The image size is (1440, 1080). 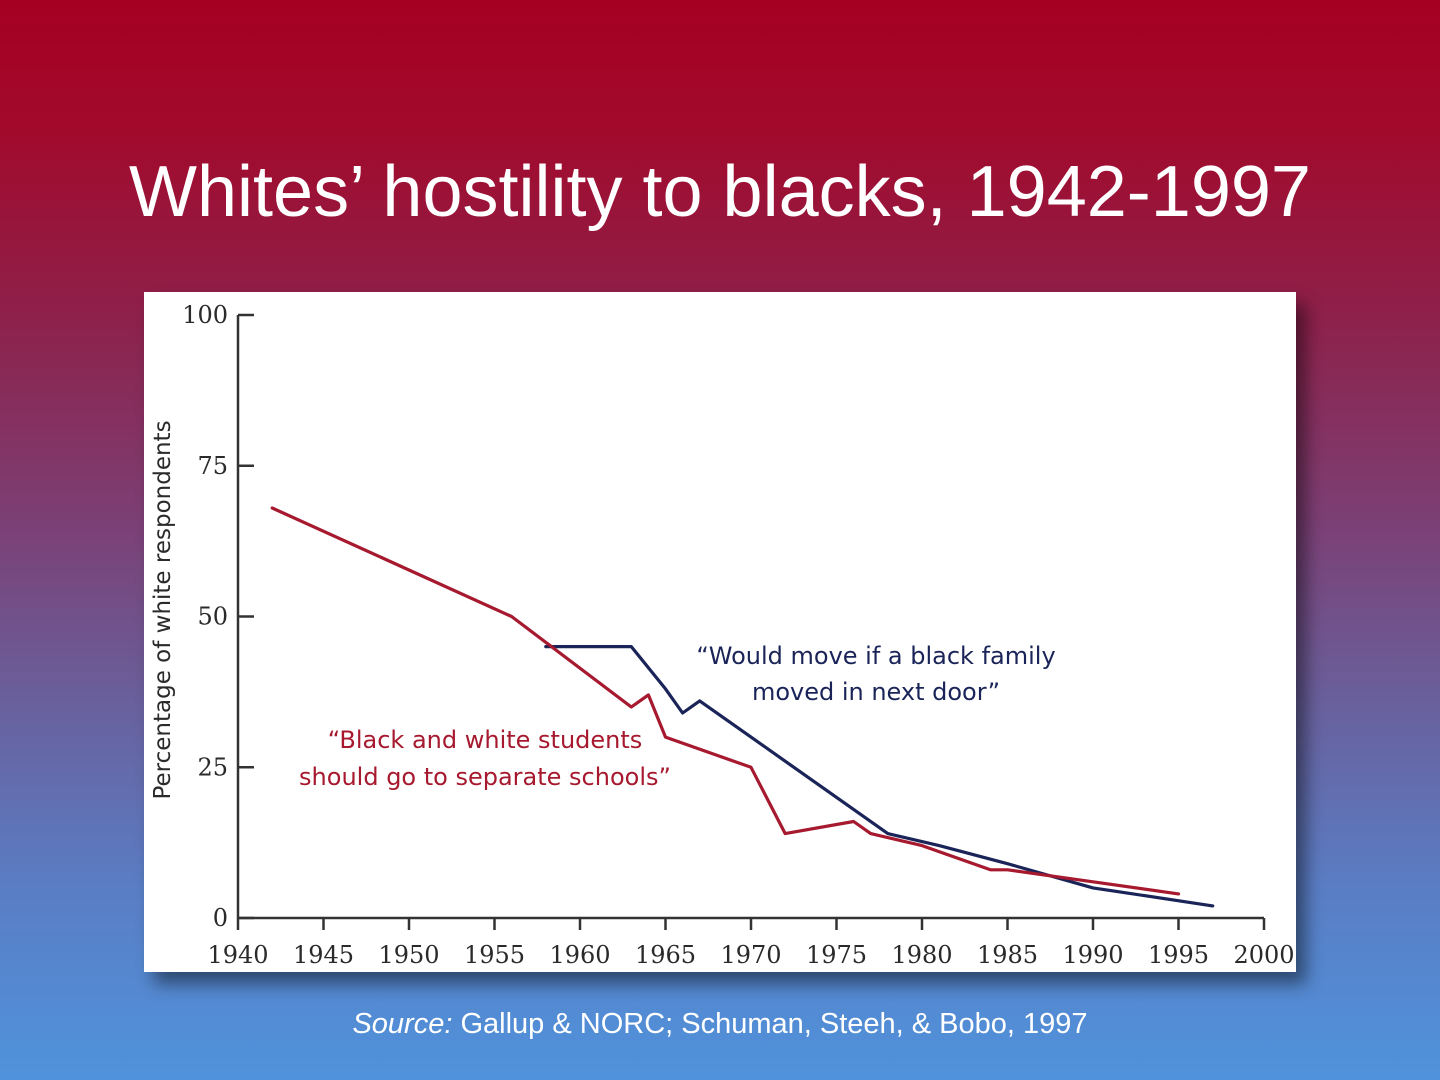 What do you see at coordinates (212, 617) in the screenshot?
I see `y-tick-label: 50` at bounding box center [212, 617].